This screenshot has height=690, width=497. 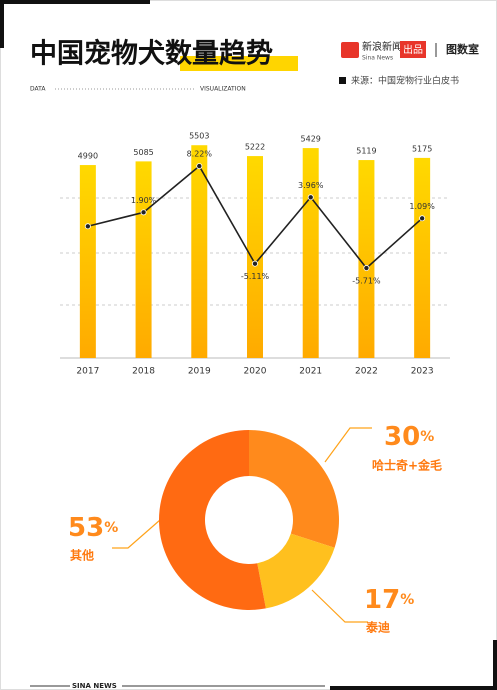 What do you see at coordinates (87, 372) in the screenshot?
I see `x-tick-label: 2017` at bounding box center [87, 372].